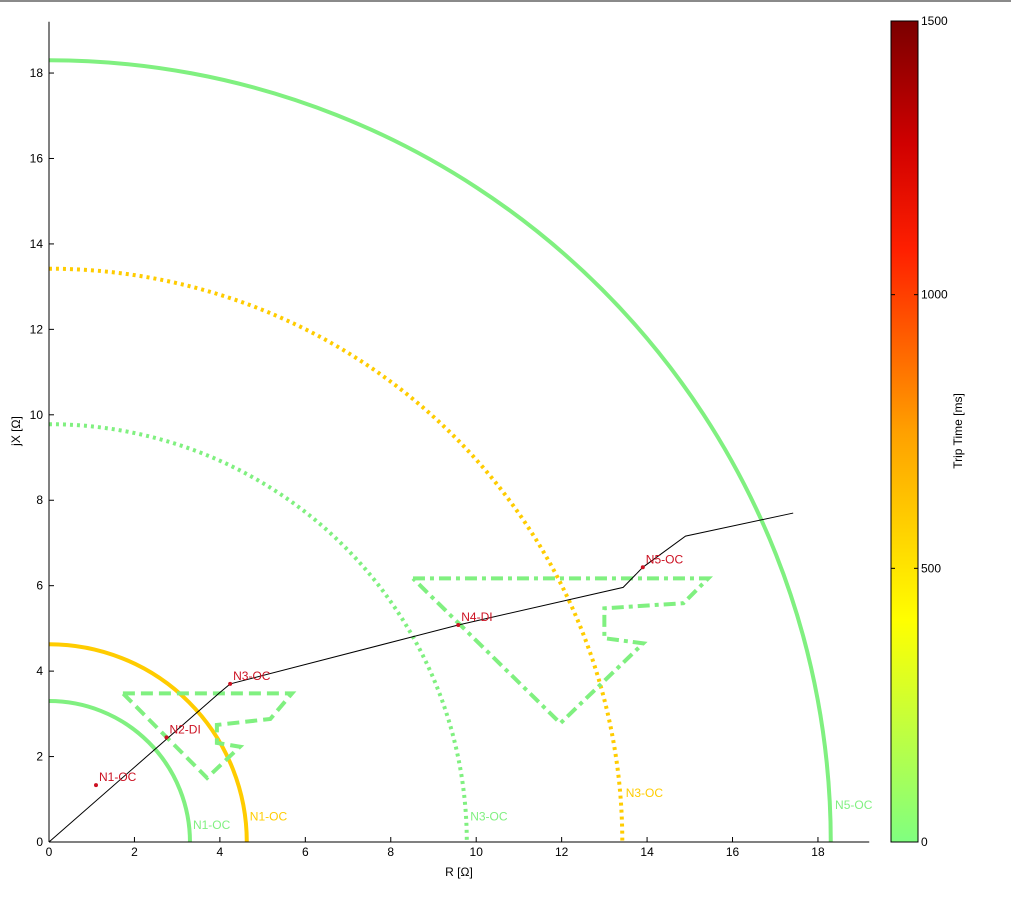 The width and height of the screenshot is (1011, 901). I want to click on x-tick-label: 6, so click(305, 852).